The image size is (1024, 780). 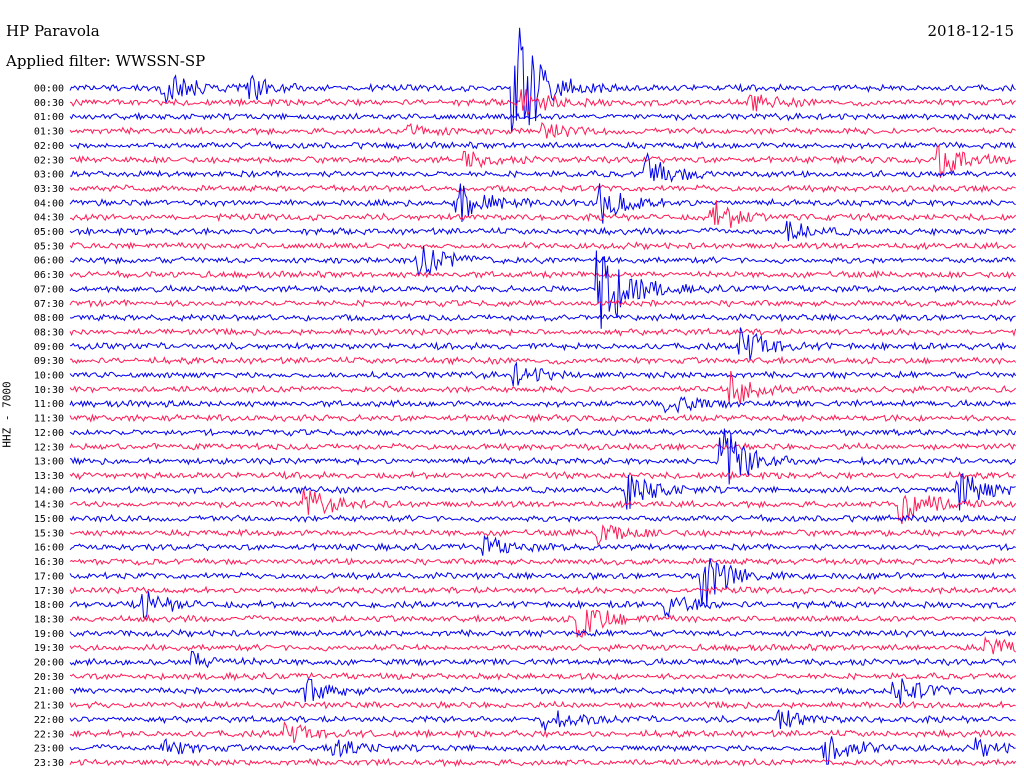 I want to click on time-tick-label: 22:00, so click(x=49, y=720).